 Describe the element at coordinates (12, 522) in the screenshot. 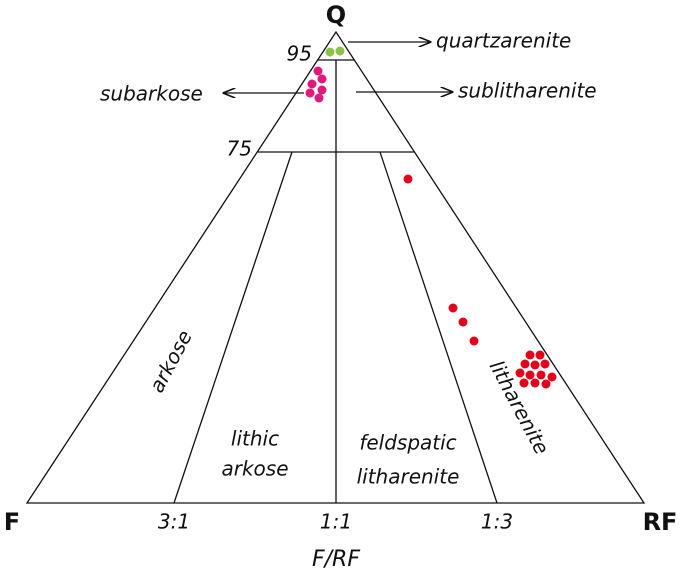

I see `apex-f: F` at that location.